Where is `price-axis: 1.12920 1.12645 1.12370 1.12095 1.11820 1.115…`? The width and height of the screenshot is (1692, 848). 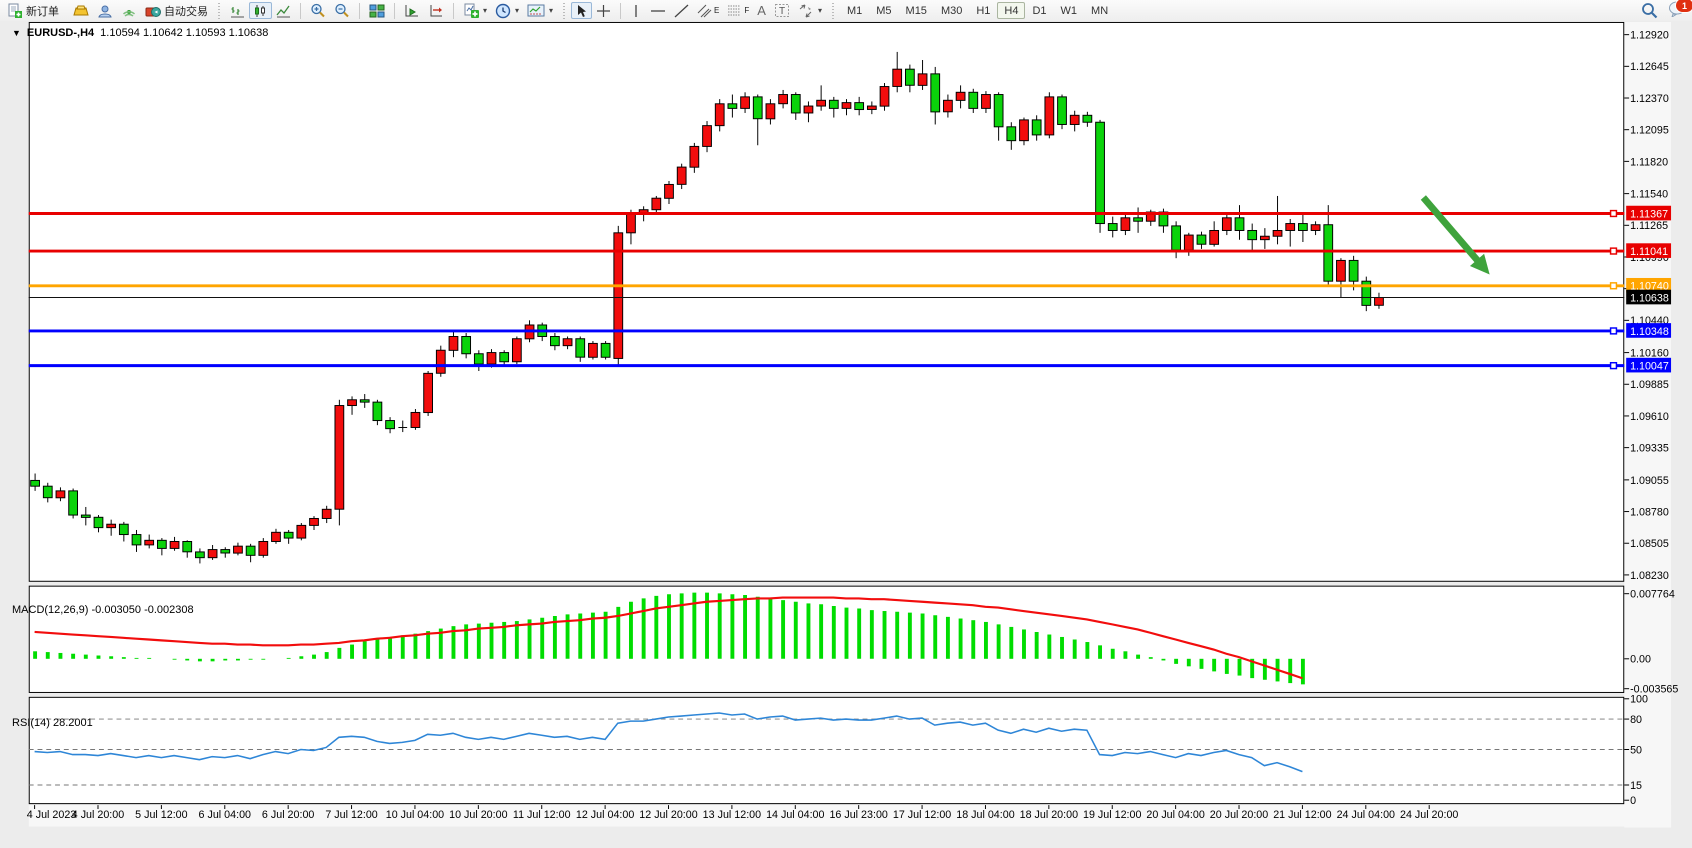 price-axis: 1.12920 1.12645 1.12370 1.12095 1.11820 1.115… is located at coordinates (1651, 419).